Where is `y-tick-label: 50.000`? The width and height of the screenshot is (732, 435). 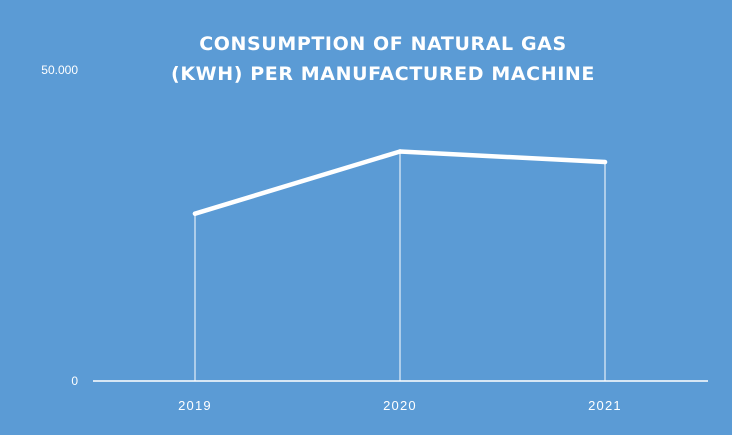 y-tick-label: 50.000 is located at coordinates (59, 70).